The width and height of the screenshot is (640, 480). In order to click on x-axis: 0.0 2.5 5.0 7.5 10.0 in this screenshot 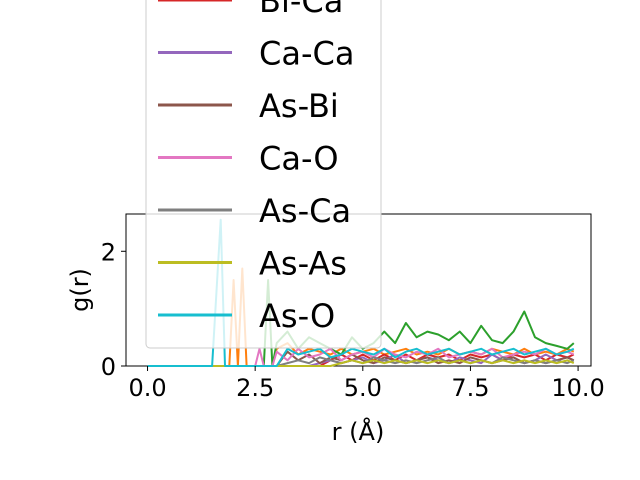, I will do `click(366, 384)`.